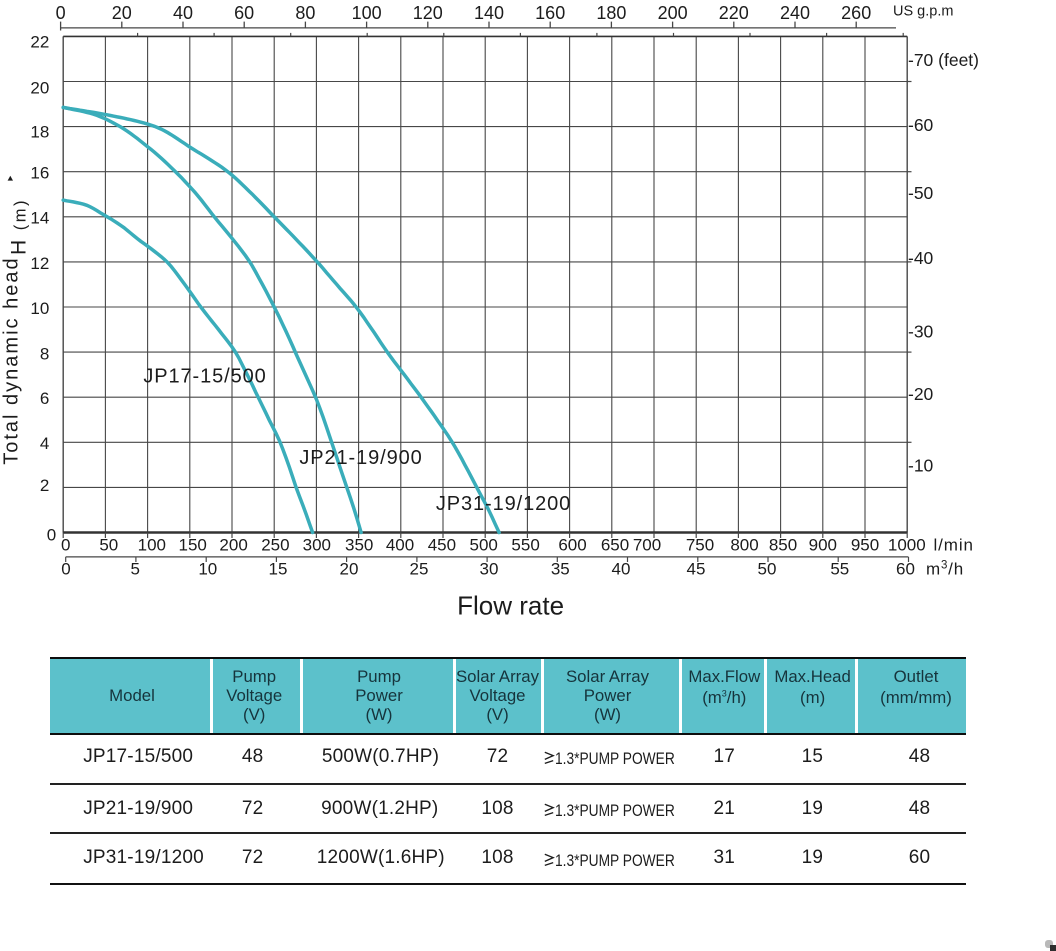  I want to click on svg-text: 45, so click(696, 569).